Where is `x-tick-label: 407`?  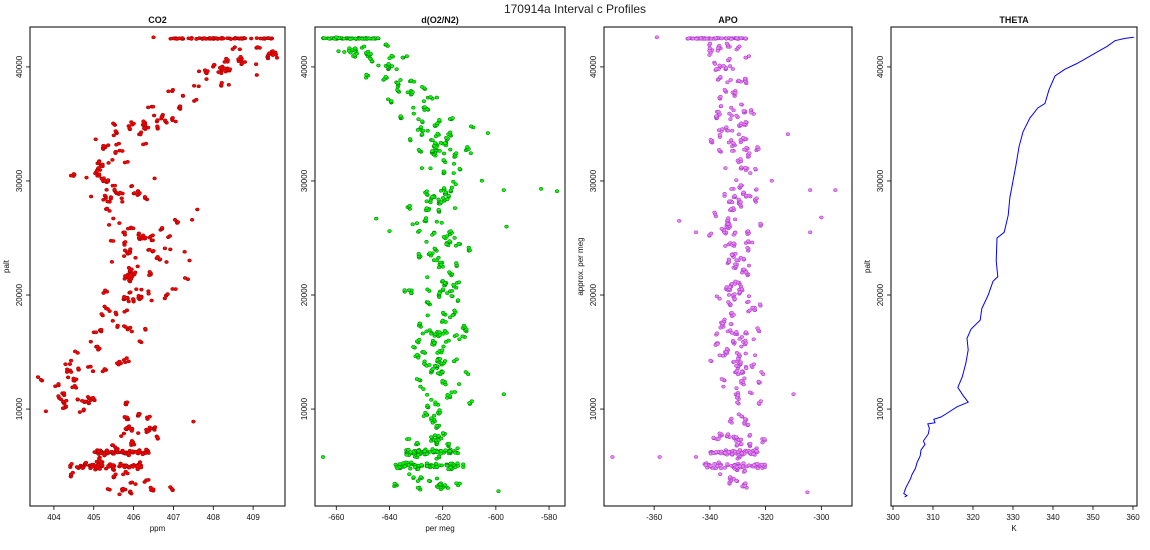
x-tick-label: 407 is located at coordinates (174, 517).